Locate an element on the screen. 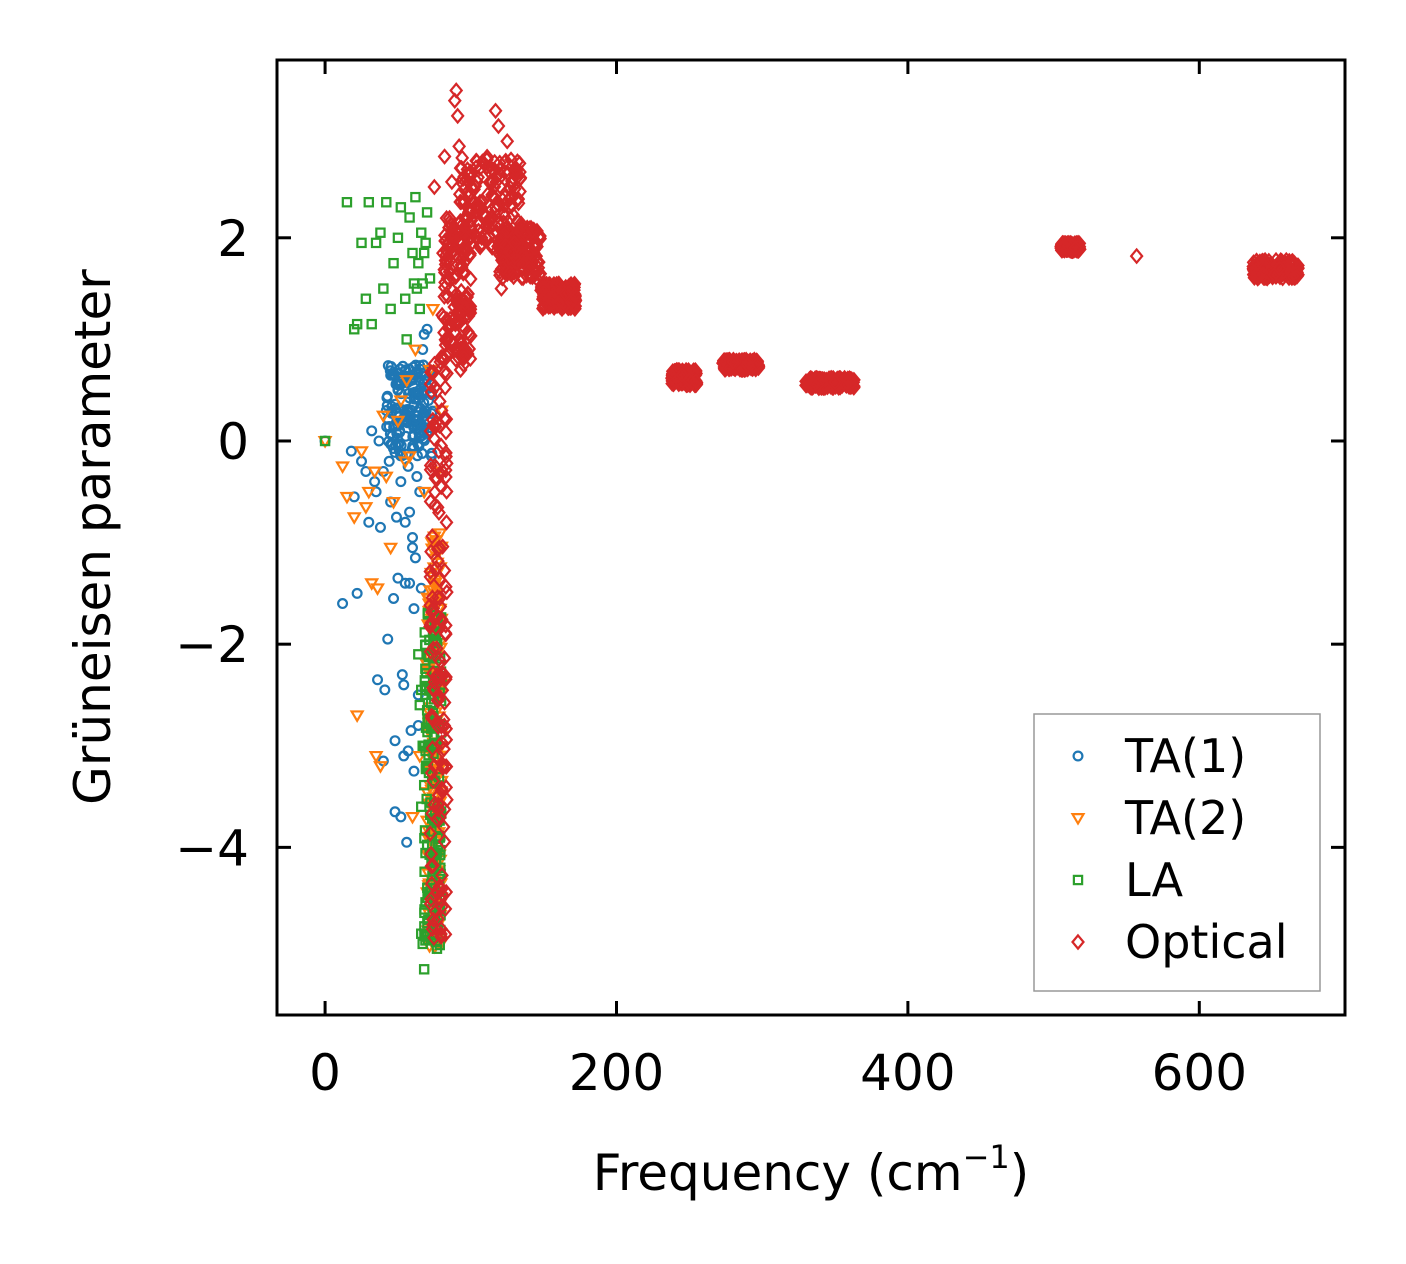 This screenshot has height=1264, width=1406. x-axis-label: Frequency (cm−1) is located at coordinates (811, 1170).